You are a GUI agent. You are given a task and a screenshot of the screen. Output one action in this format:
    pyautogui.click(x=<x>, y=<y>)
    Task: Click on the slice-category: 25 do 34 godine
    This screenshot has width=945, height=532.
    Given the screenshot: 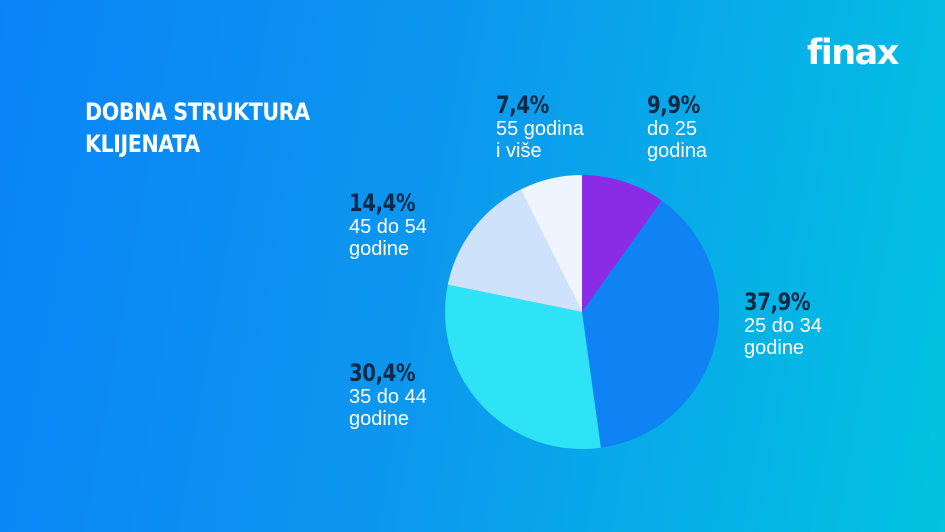 What is the action you would take?
    pyautogui.click(x=783, y=337)
    